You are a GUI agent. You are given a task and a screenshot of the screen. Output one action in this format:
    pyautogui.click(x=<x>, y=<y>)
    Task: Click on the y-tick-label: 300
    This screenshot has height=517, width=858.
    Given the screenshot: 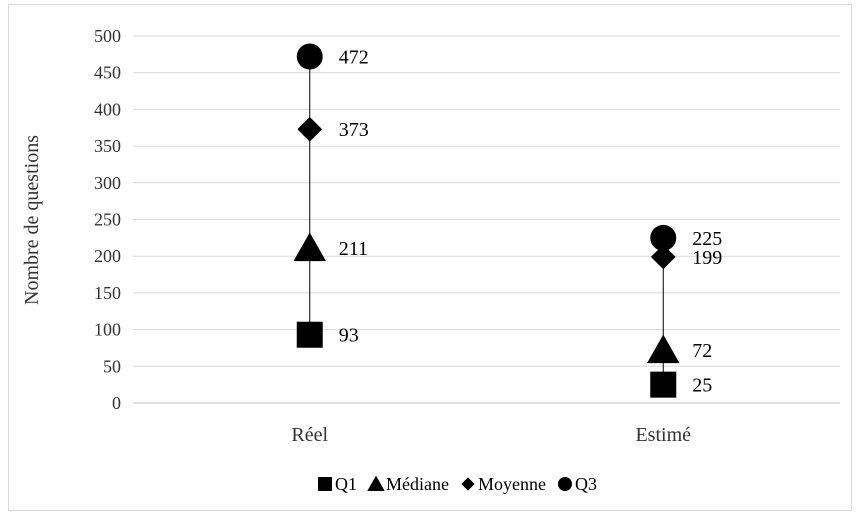 What is the action you would take?
    pyautogui.click(x=107, y=183)
    